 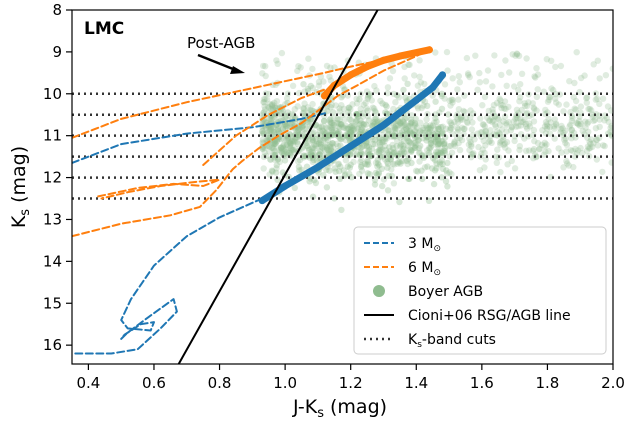 I want to click on track-3-m-upper, so click(x=200, y=137).